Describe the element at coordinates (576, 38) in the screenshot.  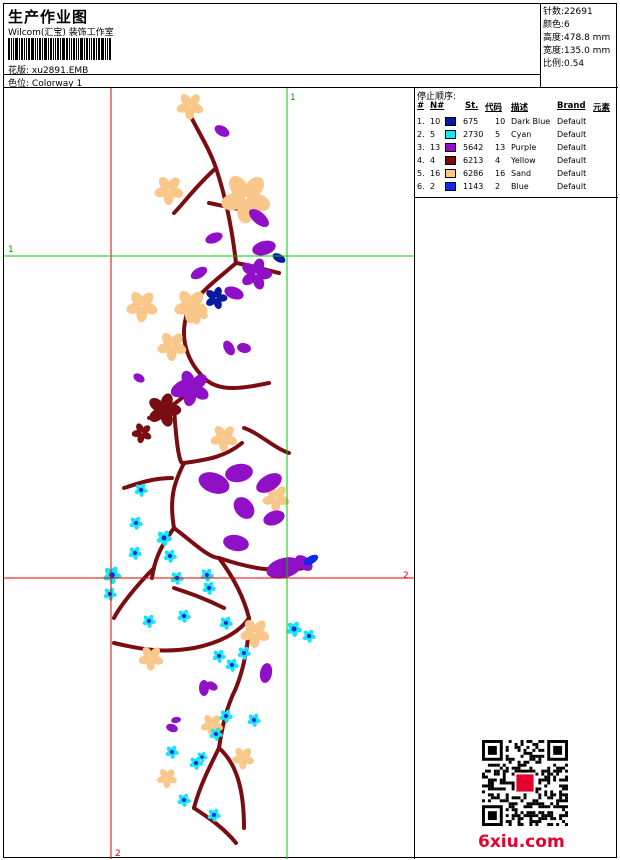
I see `stat-height: 高度:478.8 mm` at that location.